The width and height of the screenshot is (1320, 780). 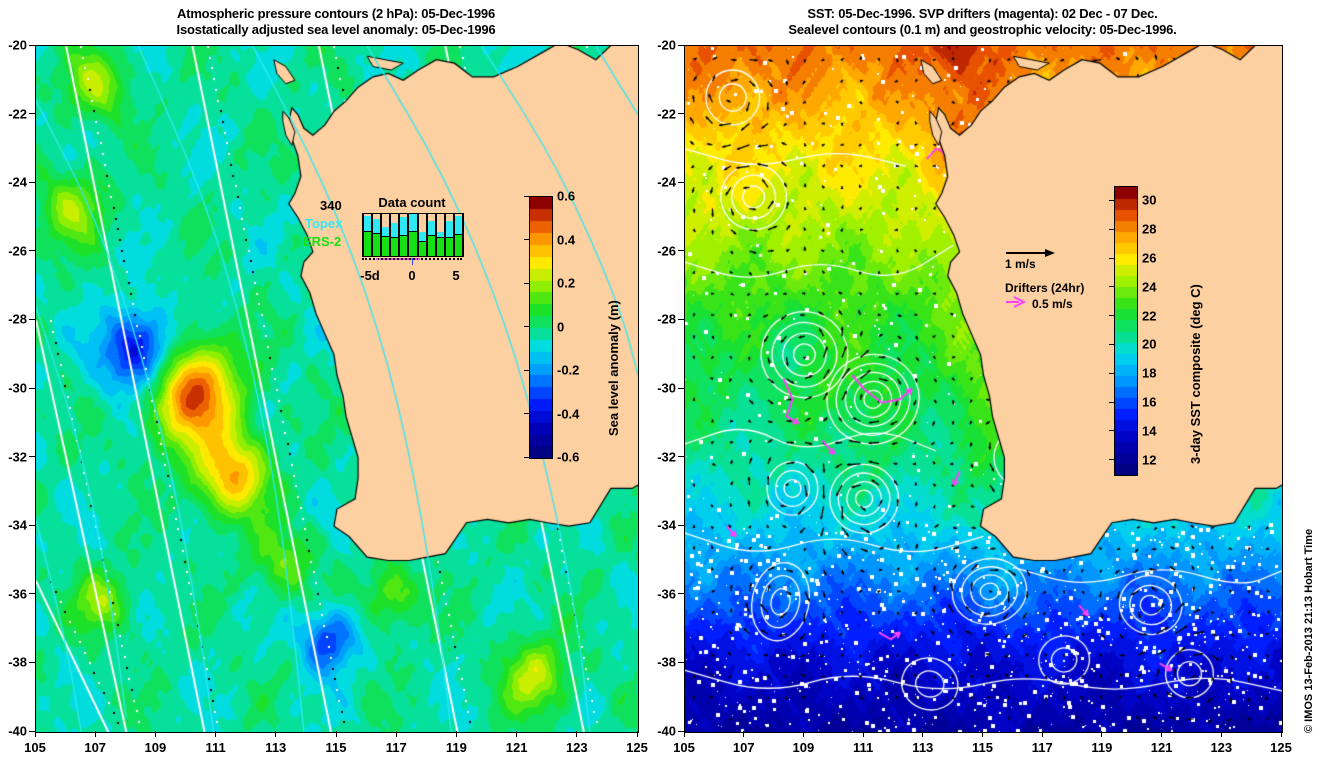 What do you see at coordinates (568, 370) in the screenshot?
I see `sla-colorbar-tick-label: -0.2` at bounding box center [568, 370].